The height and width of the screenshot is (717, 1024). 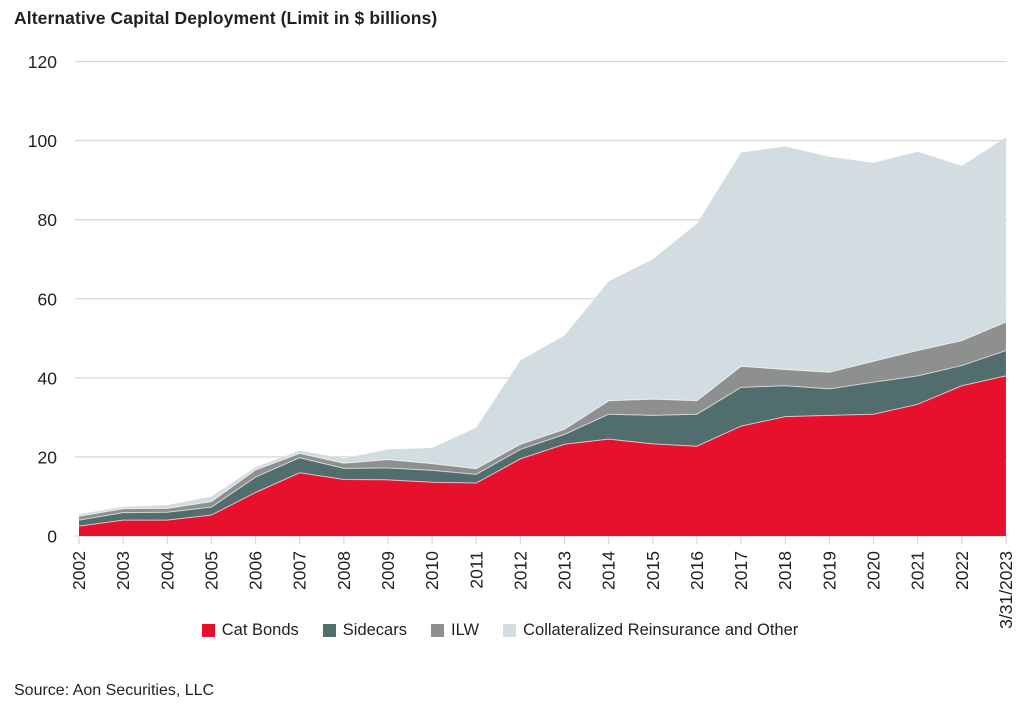 I want to click on x-axis-label: 2012, so click(x=520, y=570).